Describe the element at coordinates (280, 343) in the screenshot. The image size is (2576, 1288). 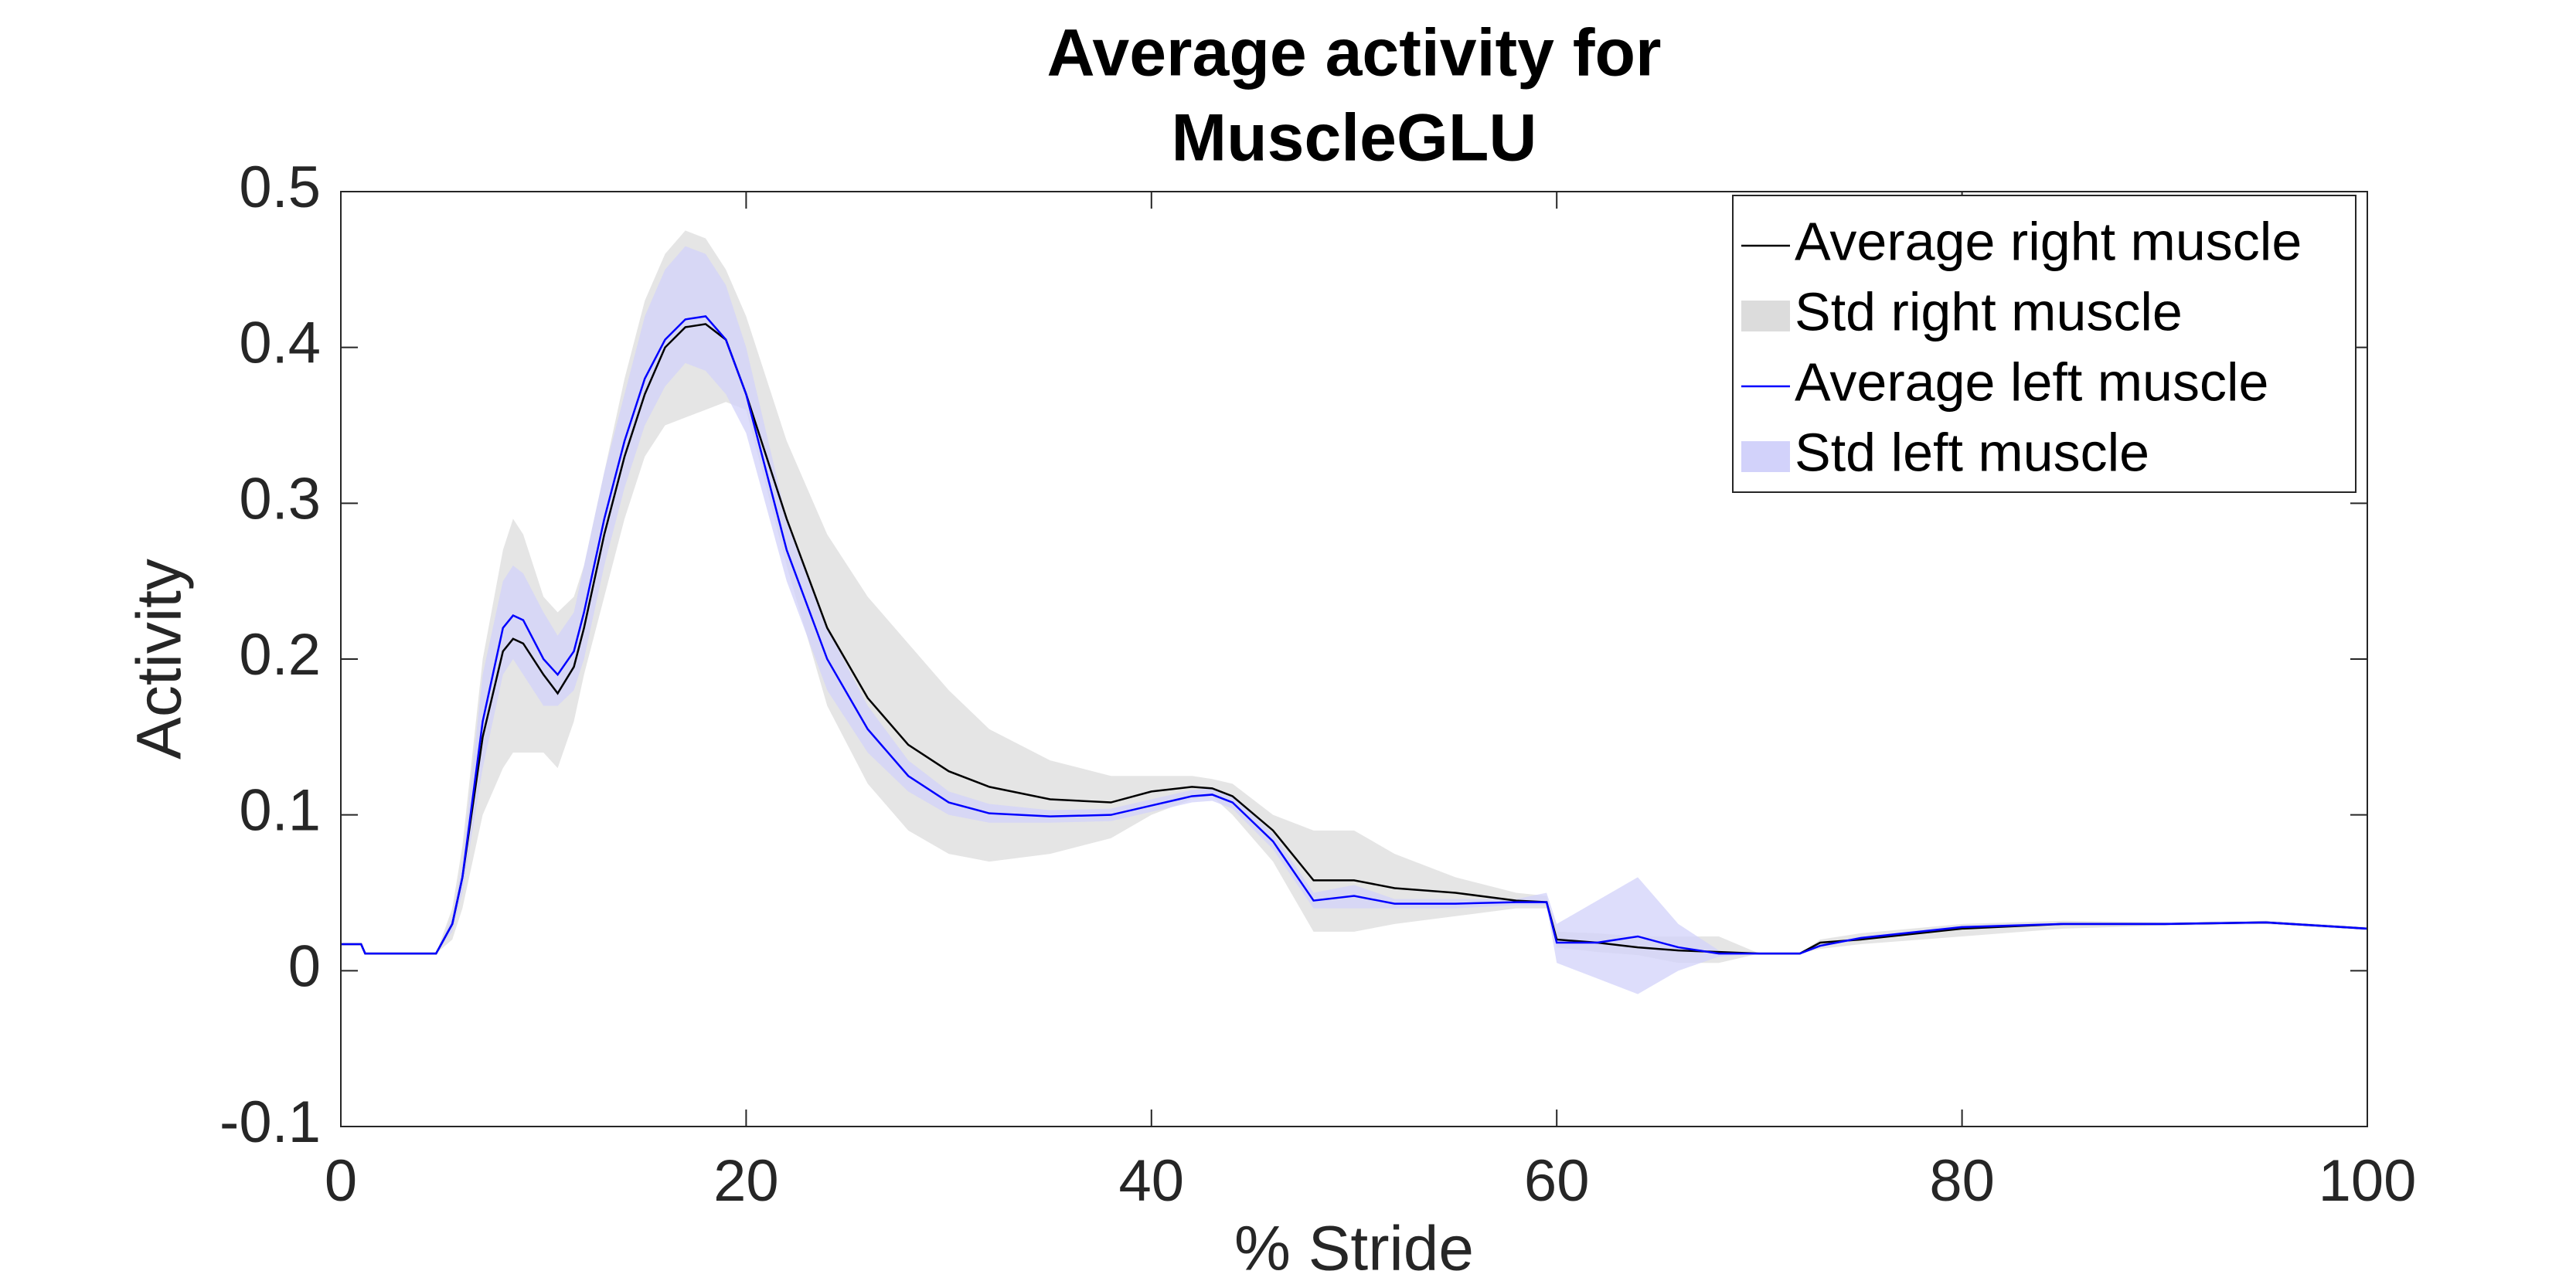
I see `y-tick-label: 0.4` at that location.